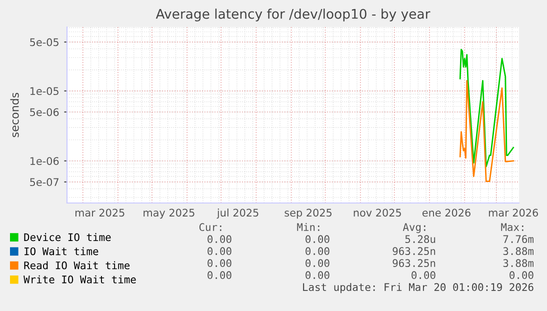  What do you see at coordinates (14, 115) in the screenshot?
I see `y-axis-title: seconds` at bounding box center [14, 115].